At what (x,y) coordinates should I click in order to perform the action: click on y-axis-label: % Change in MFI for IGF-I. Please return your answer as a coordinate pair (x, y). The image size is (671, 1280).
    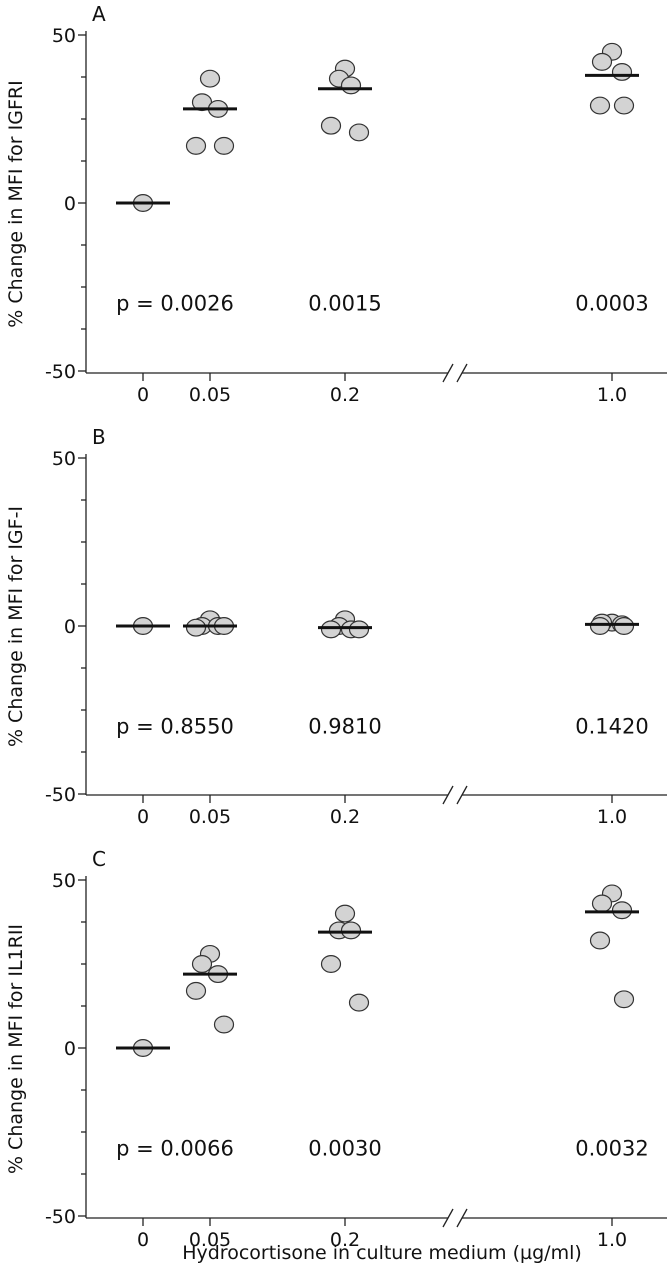
    Looking at the image, I should click on (16, 626).